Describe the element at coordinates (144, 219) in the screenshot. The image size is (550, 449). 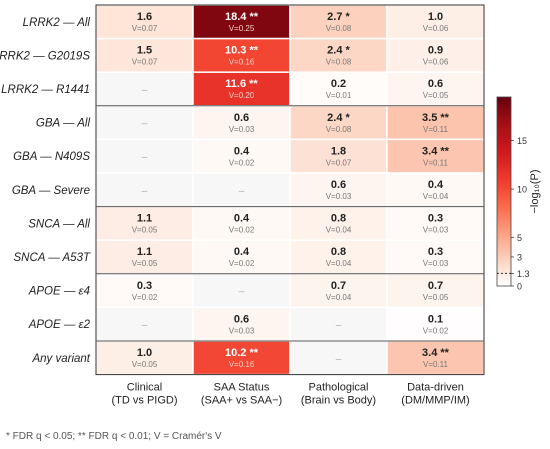
I see `cell-value-label: 1.1` at that location.